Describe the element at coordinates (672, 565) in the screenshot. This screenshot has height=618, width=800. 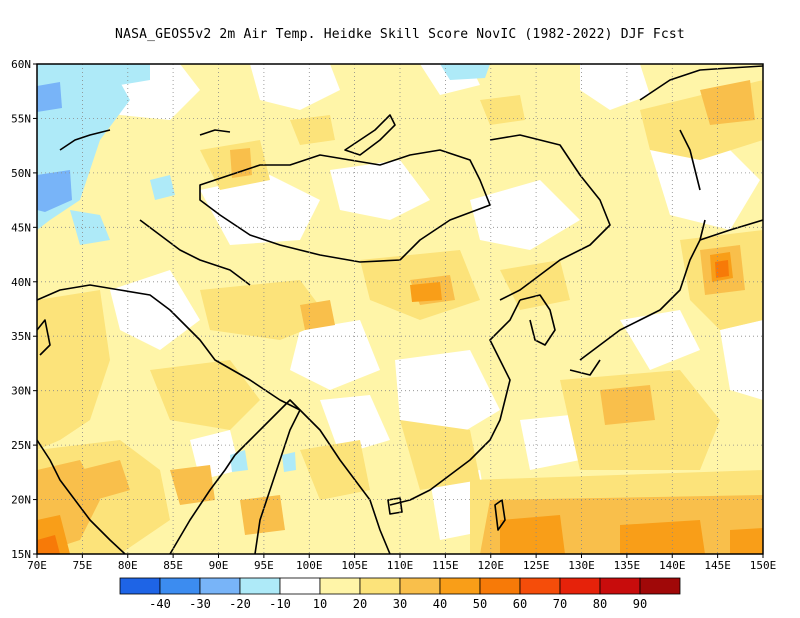
I see `lon-tick-label: 140E` at that location.